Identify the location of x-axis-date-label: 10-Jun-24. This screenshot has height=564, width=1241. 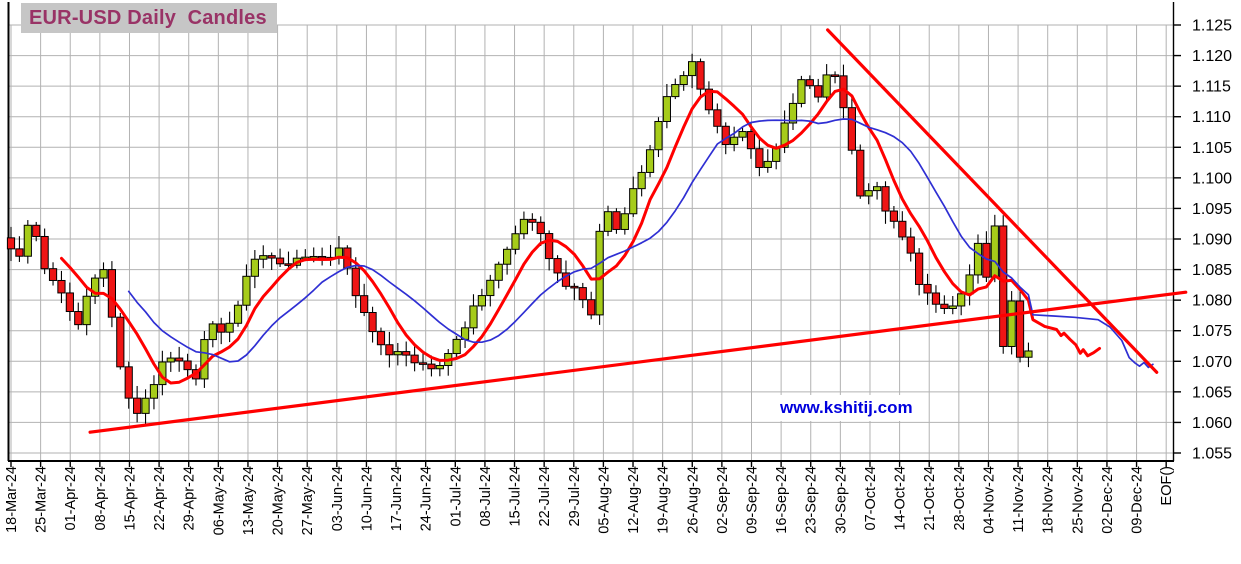
(367, 498).